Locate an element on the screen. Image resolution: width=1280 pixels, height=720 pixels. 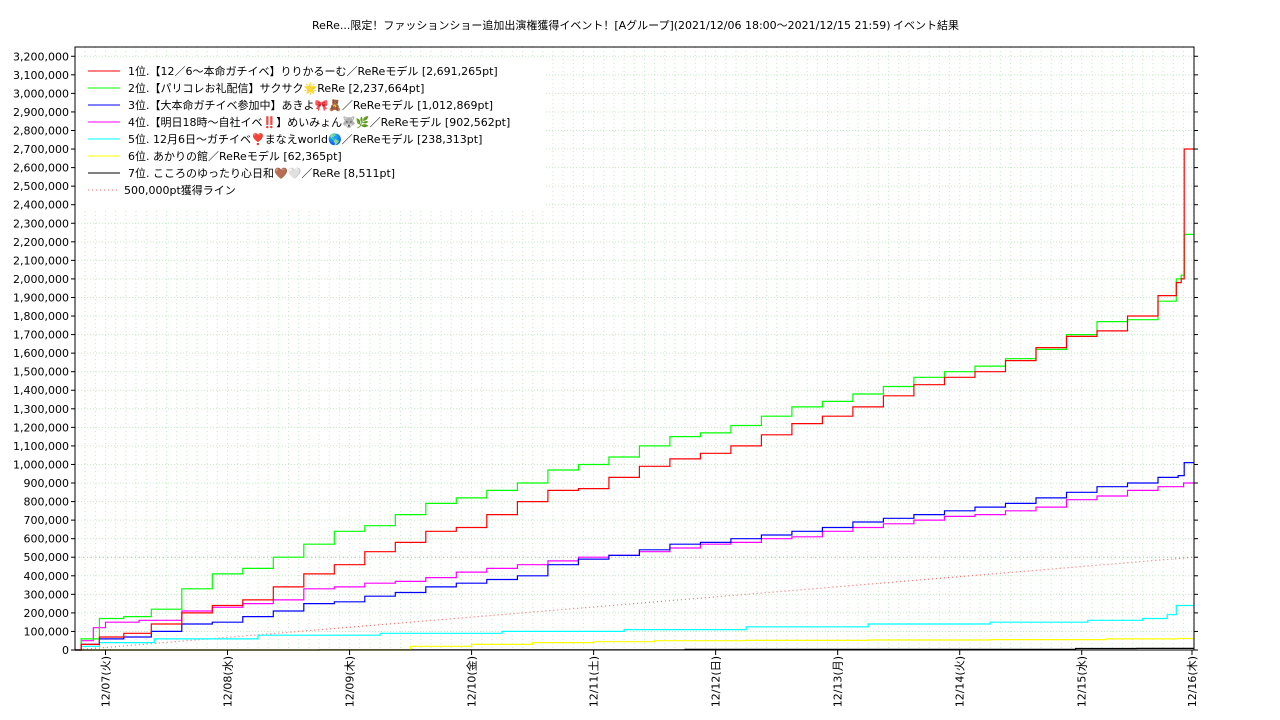
y-tick-label: 500,000 is located at coordinates (47, 557).